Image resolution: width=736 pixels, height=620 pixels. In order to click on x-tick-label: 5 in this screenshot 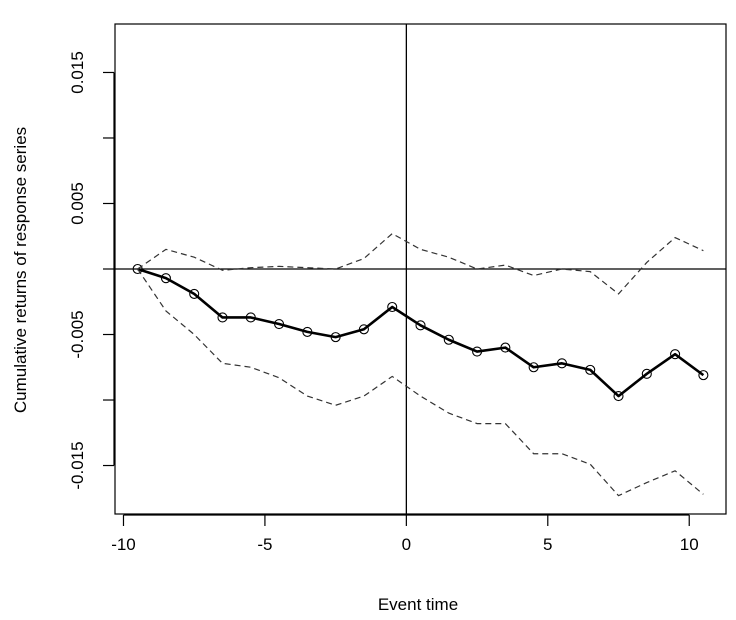, I will do `click(547, 544)`.